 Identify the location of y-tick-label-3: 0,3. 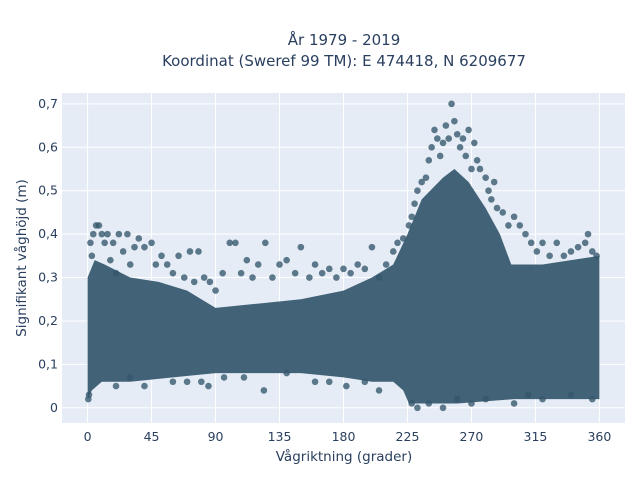
(48, 277).